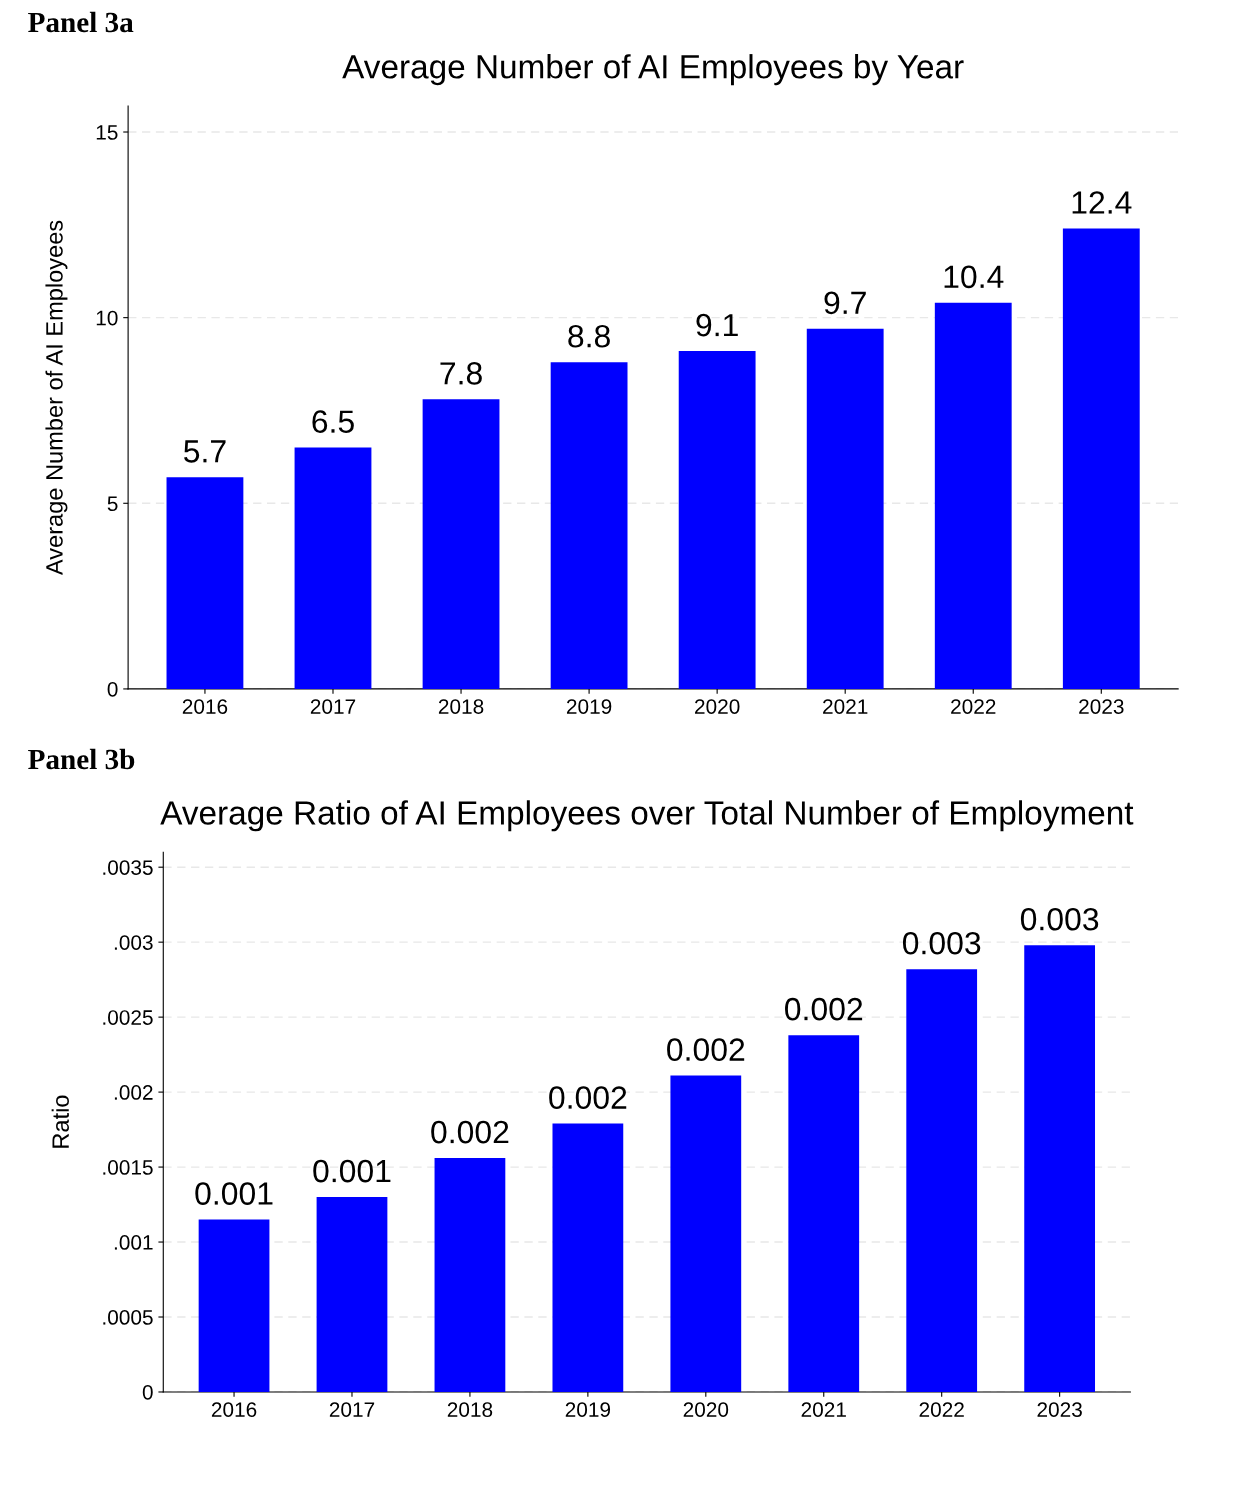  I want to click on y-tick-label: 10, so click(107, 318).